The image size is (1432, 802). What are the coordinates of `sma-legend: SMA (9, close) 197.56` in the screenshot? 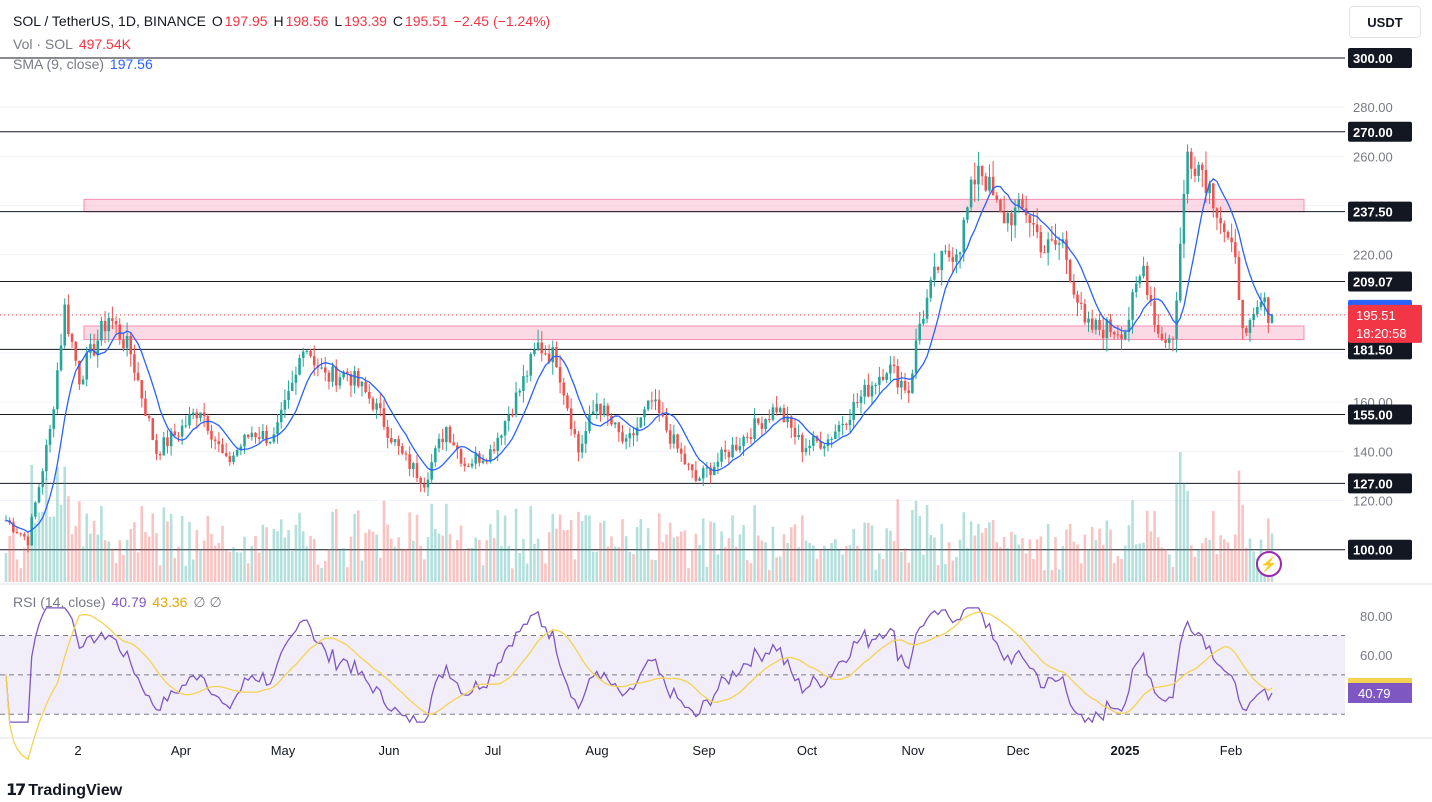 It's located at (84, 64).